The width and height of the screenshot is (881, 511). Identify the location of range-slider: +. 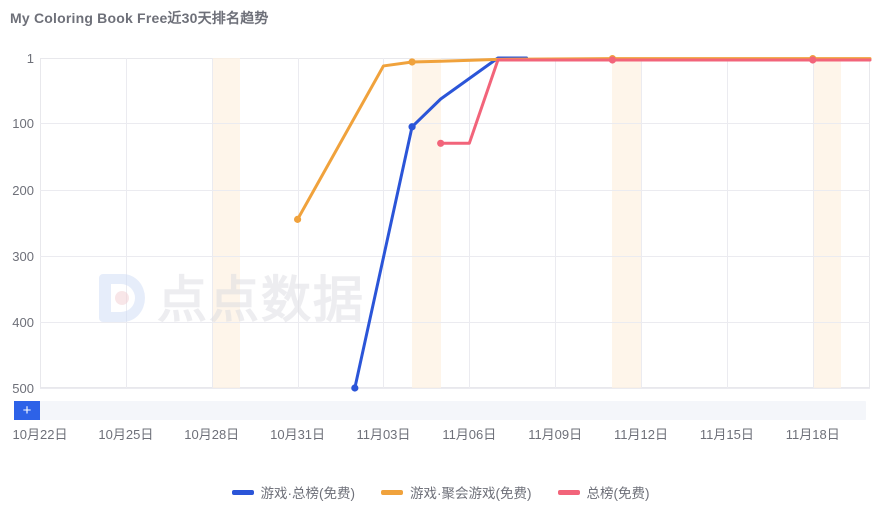
(440, 410).